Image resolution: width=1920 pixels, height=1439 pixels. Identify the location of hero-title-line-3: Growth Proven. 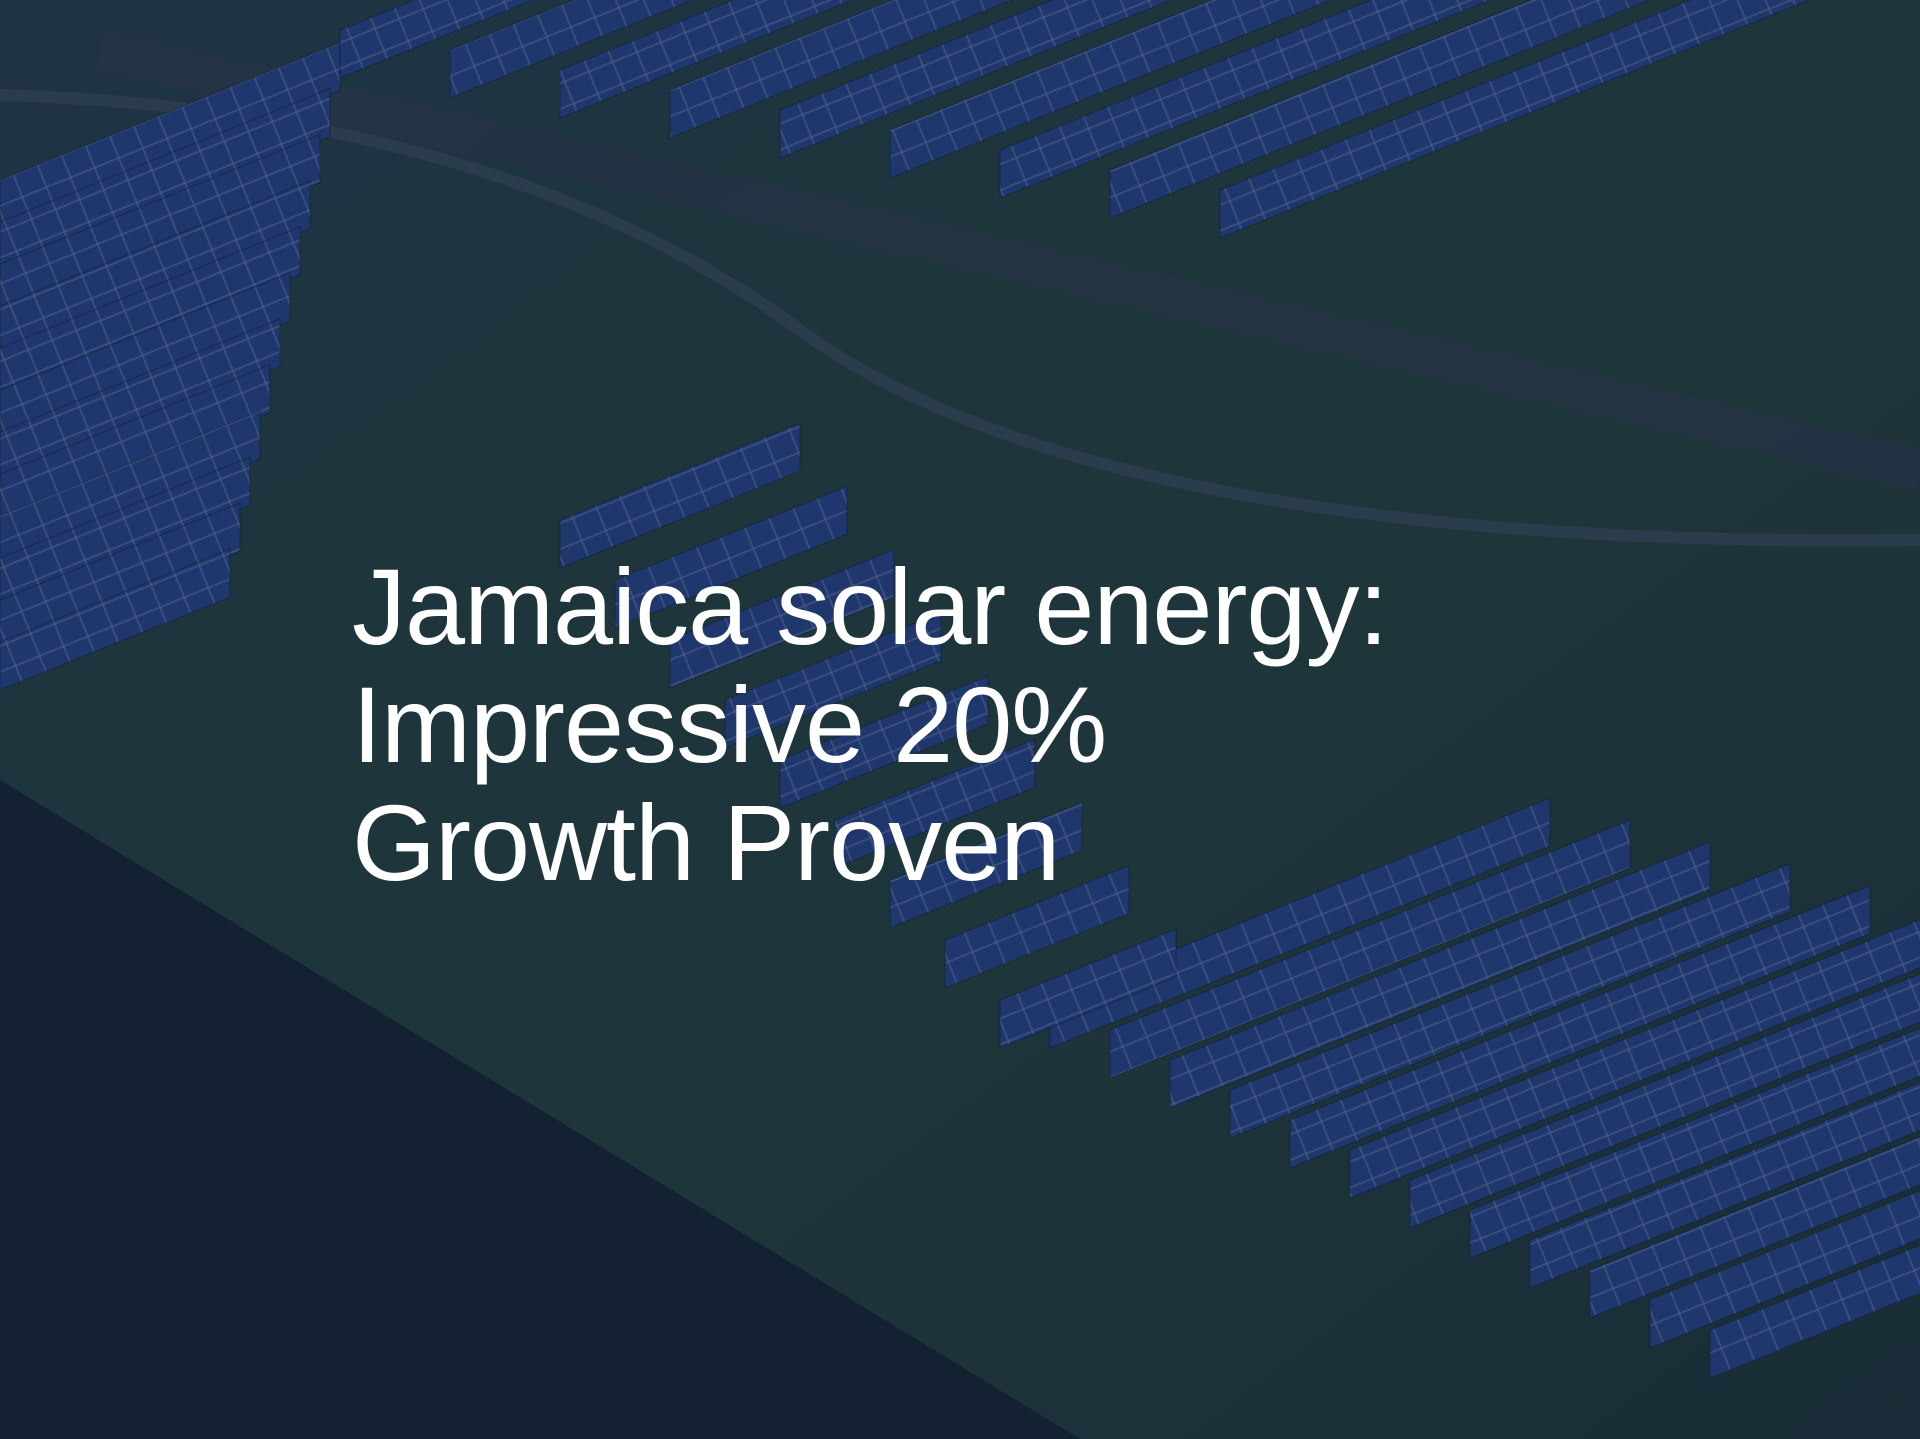
(706, 842).